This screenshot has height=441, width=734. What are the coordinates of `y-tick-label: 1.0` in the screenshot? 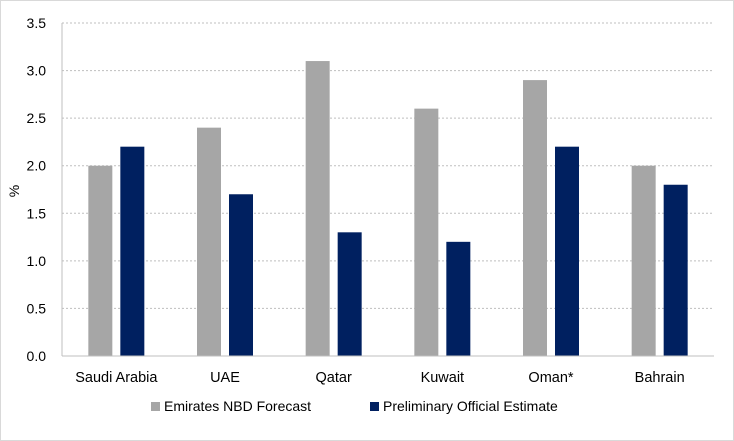 It's located at (37, 261).